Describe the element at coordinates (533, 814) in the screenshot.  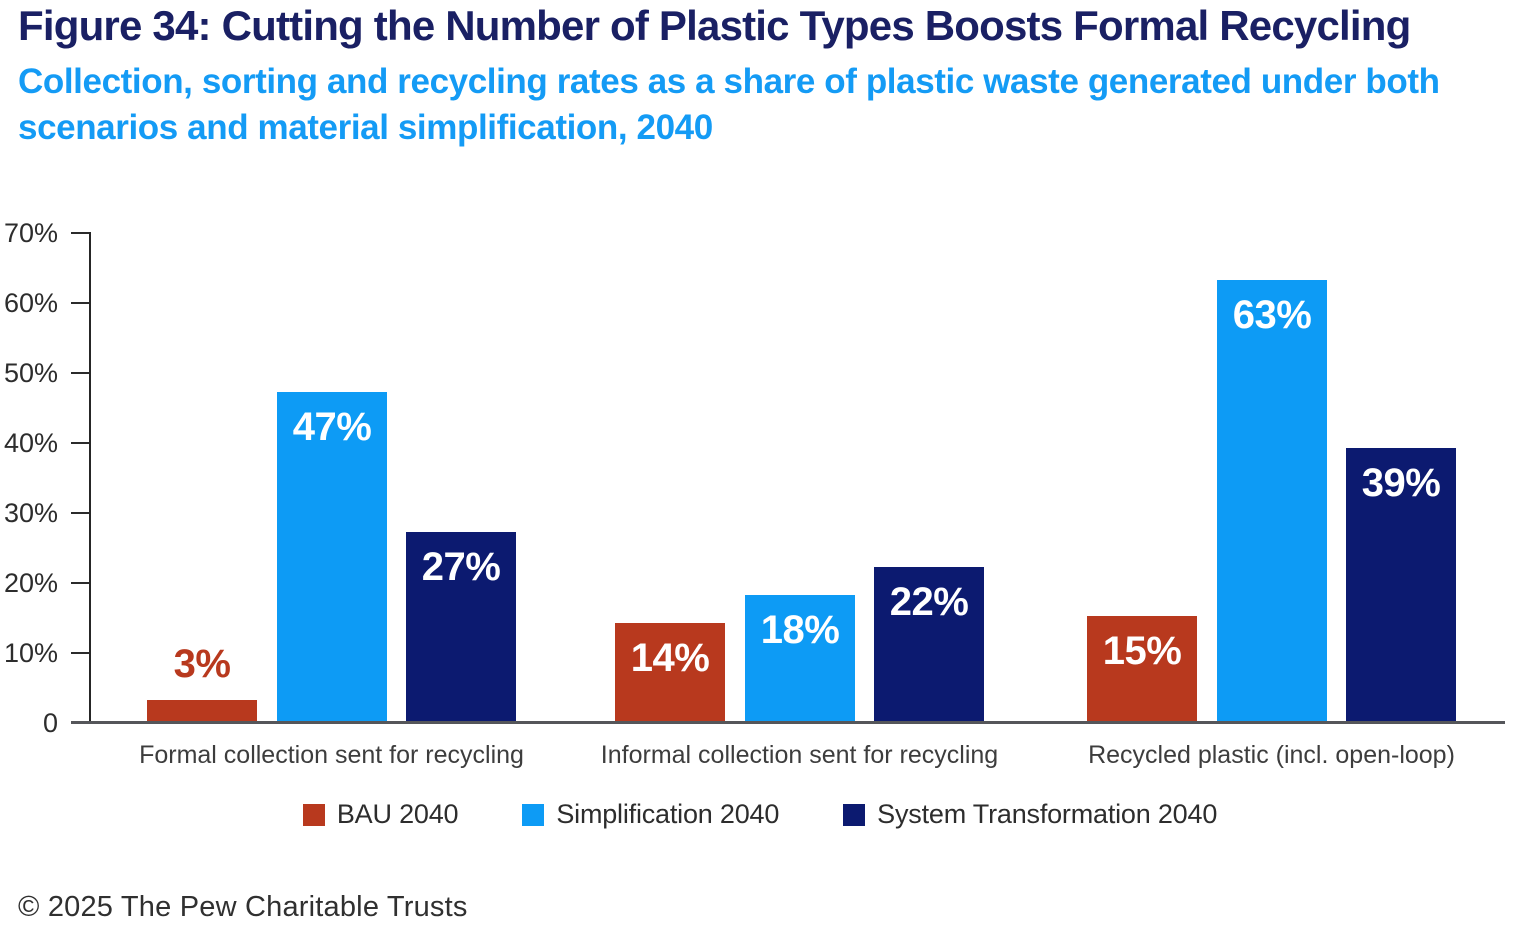
I see `legend-swatch-simplification-2040` at that location.